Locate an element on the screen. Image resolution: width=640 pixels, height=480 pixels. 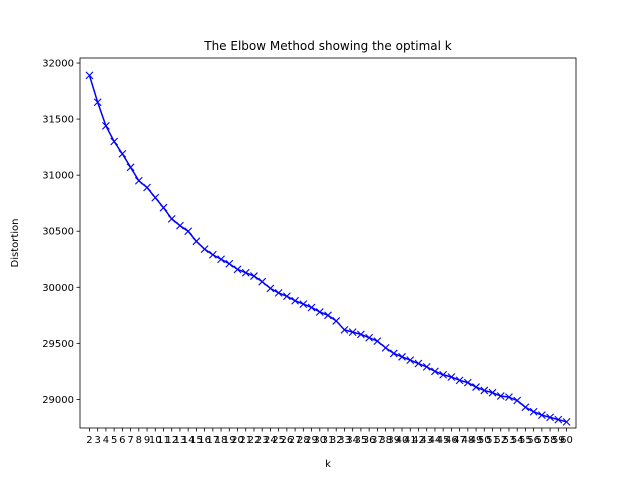
x-tick-label: 44 is located at coordinates (435, 440).